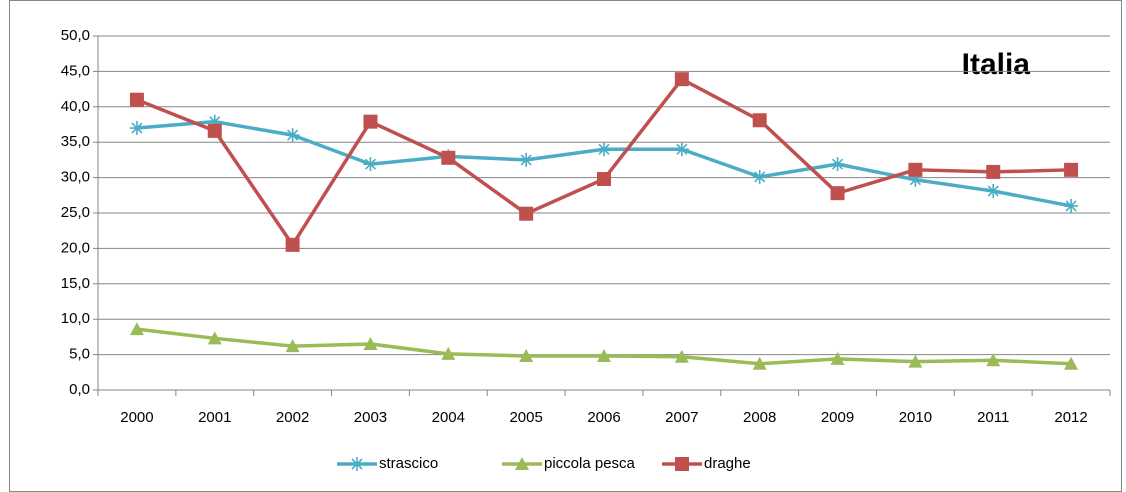 This screenshot has width=1126, height=492. What do you see at coordinates (75, 283) in the screenshot?
I see `y-tick-label: 15,0` at bounding box center [75, 283].